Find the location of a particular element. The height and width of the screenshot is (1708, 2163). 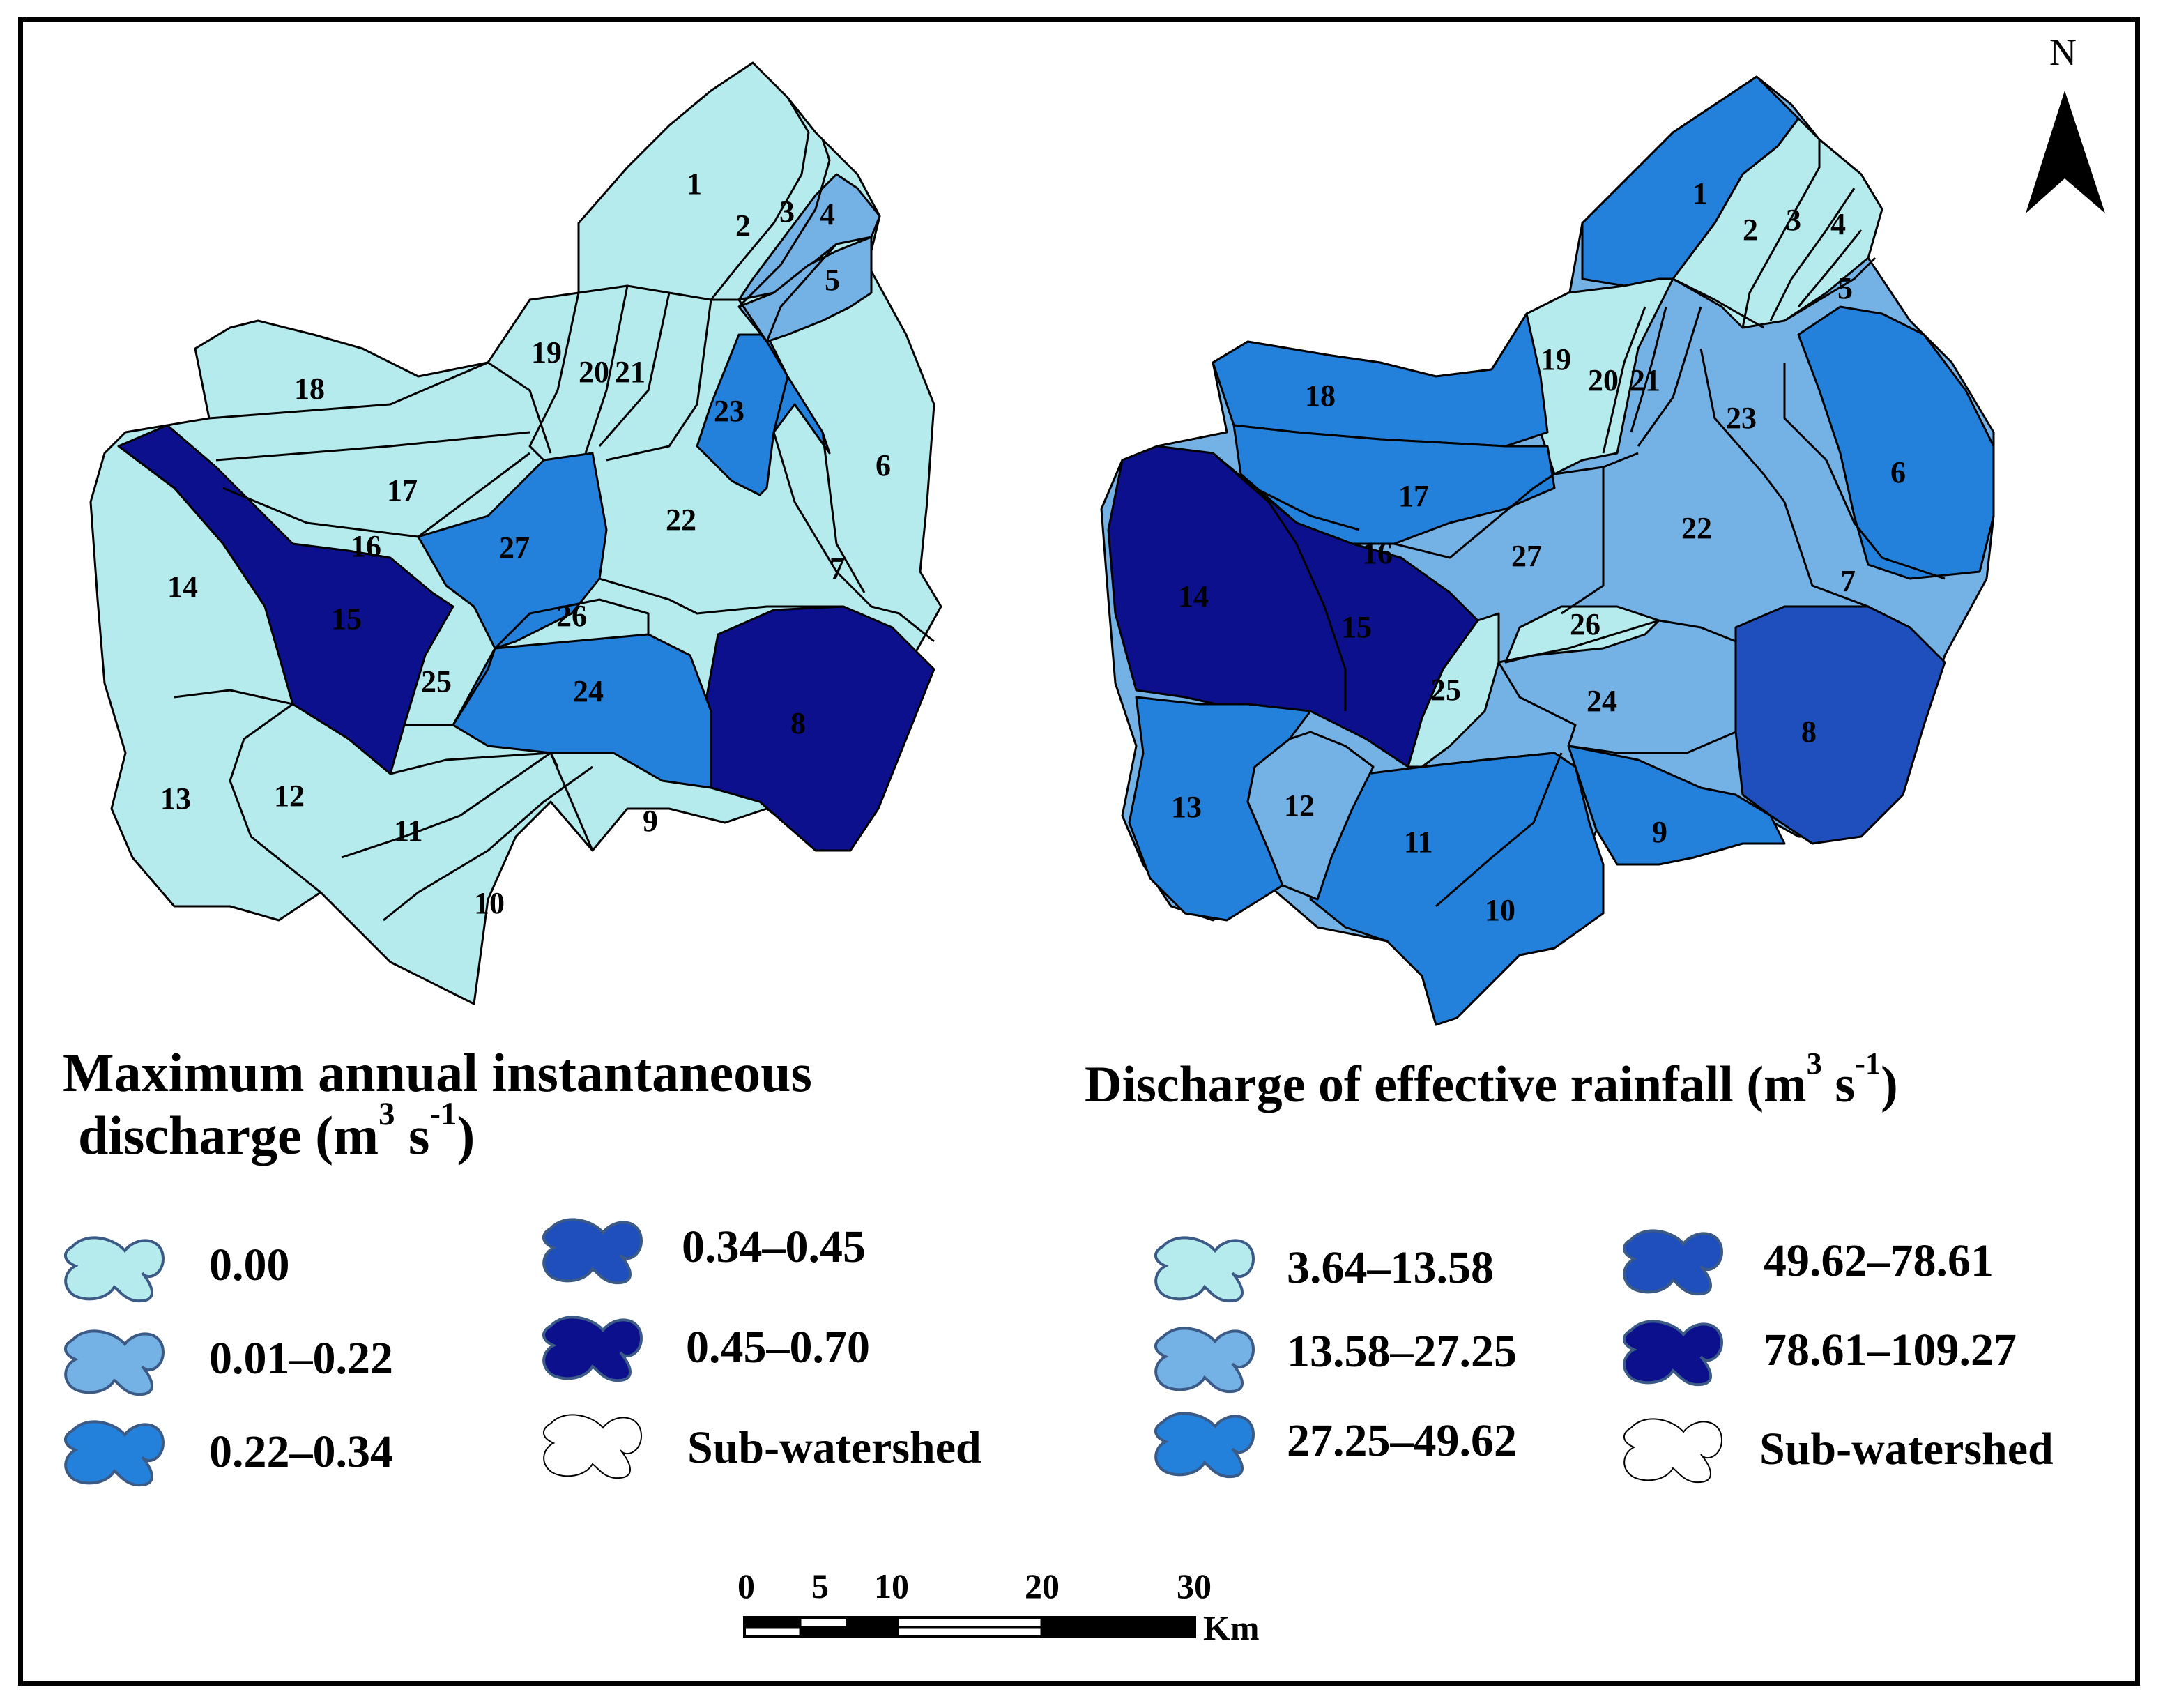

left-label-22: 22 is located at coordinates (681, 520).